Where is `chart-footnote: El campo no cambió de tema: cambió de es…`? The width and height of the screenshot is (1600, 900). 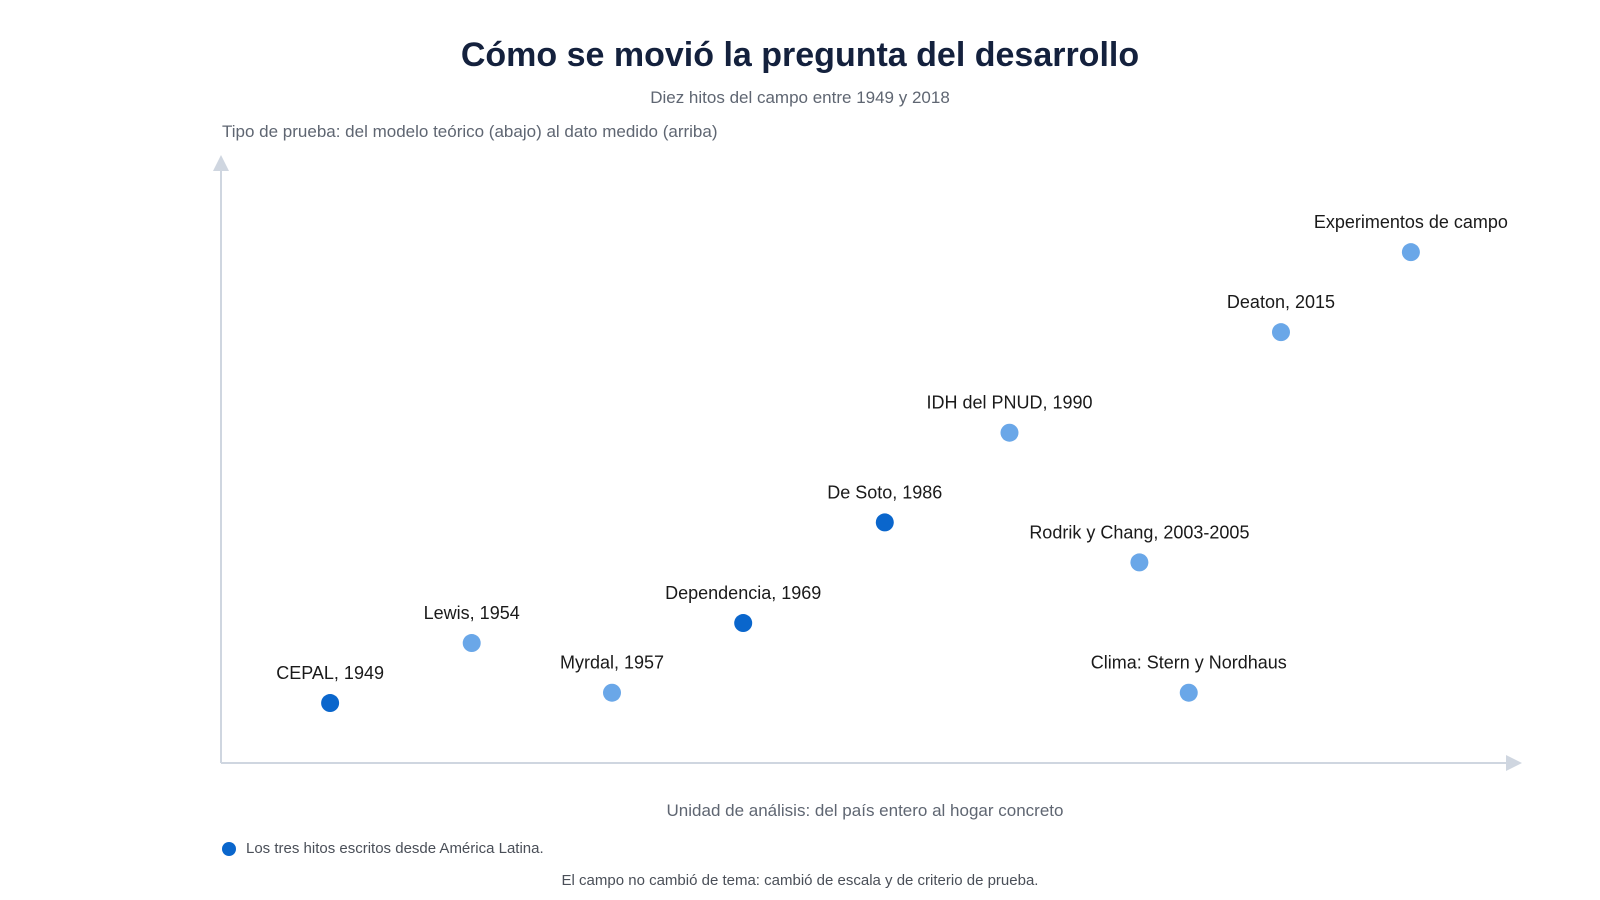
chart-footnote: El campo no cambió de tema: cambió de es… is located at coordinates (800, 880).